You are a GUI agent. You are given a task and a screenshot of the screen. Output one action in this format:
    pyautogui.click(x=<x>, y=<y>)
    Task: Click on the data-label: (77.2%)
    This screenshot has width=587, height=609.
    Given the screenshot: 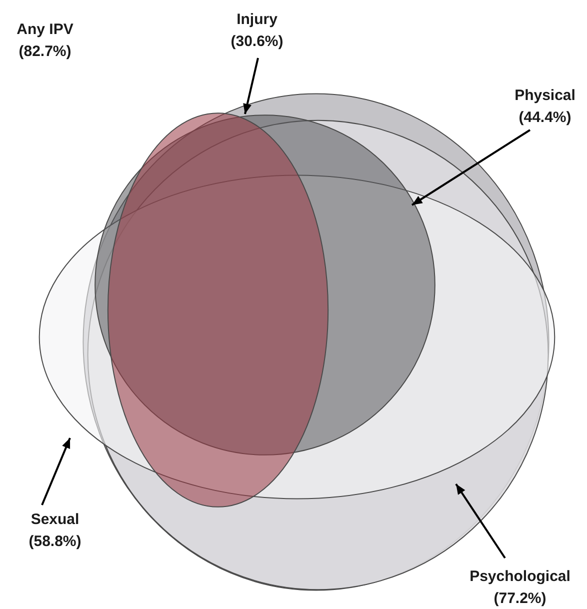 What is the action you would take?
    pyautogui.click(x=520, y=599)
    